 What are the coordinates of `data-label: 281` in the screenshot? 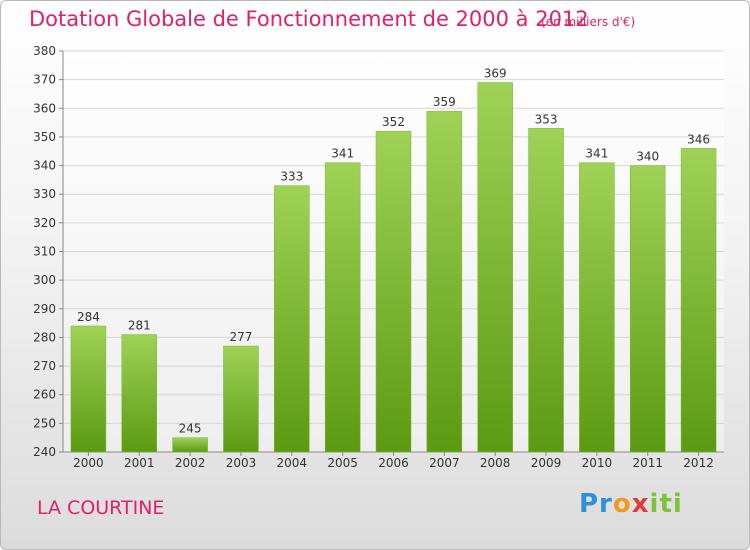 It's located at (139, 326).